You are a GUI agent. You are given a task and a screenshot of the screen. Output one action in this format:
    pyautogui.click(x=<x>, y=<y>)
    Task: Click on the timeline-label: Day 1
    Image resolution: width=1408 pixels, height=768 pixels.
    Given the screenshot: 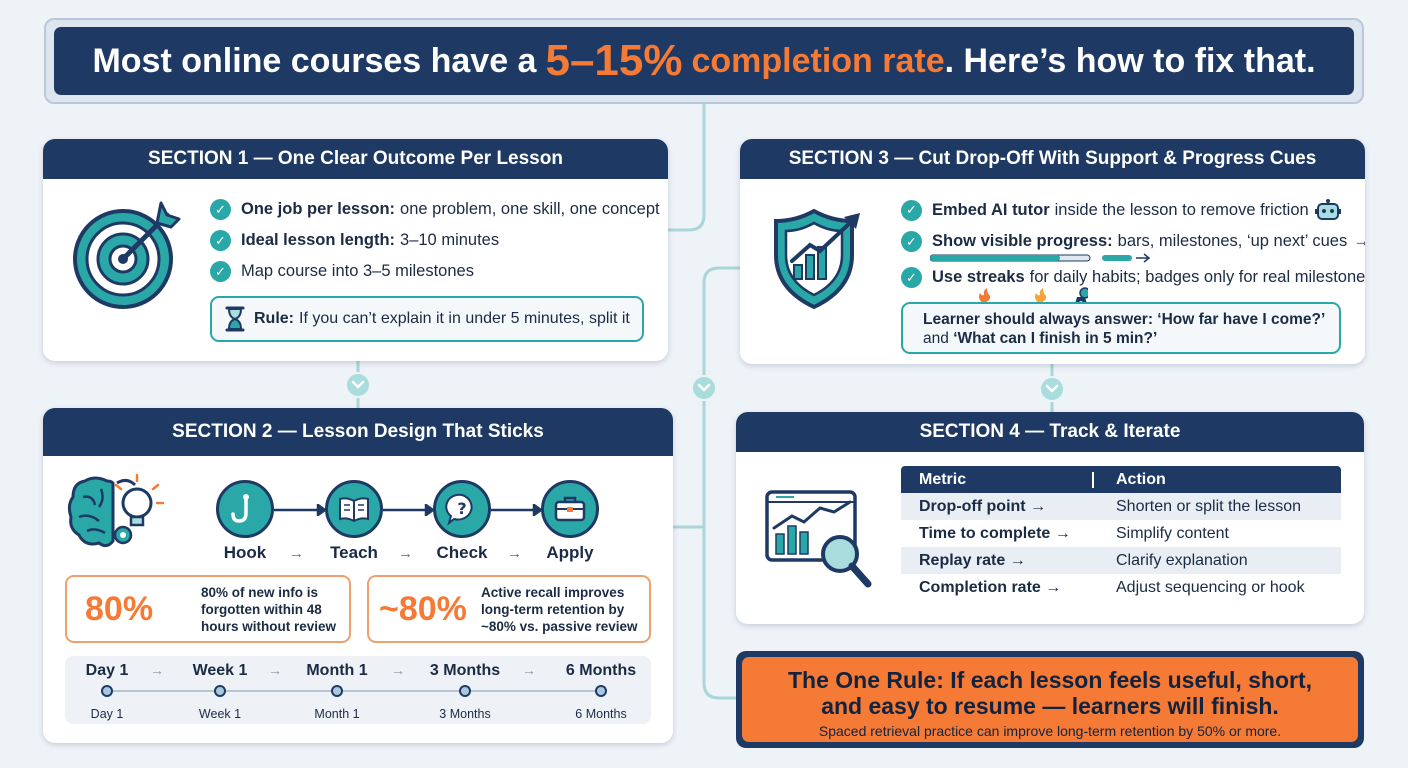 What is the action you would take?
    pyautogui.click(x=107, y=670)
    